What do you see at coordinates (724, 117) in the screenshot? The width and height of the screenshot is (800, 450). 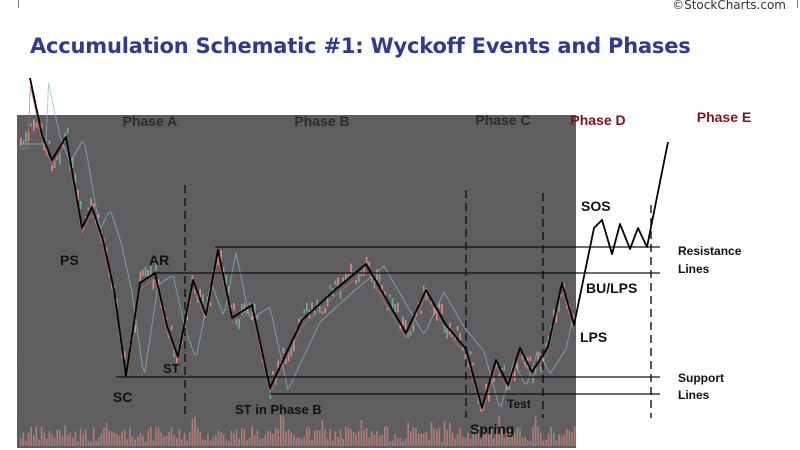 I see `phase-e-label: Phase E` at bounding box center [724, 117].